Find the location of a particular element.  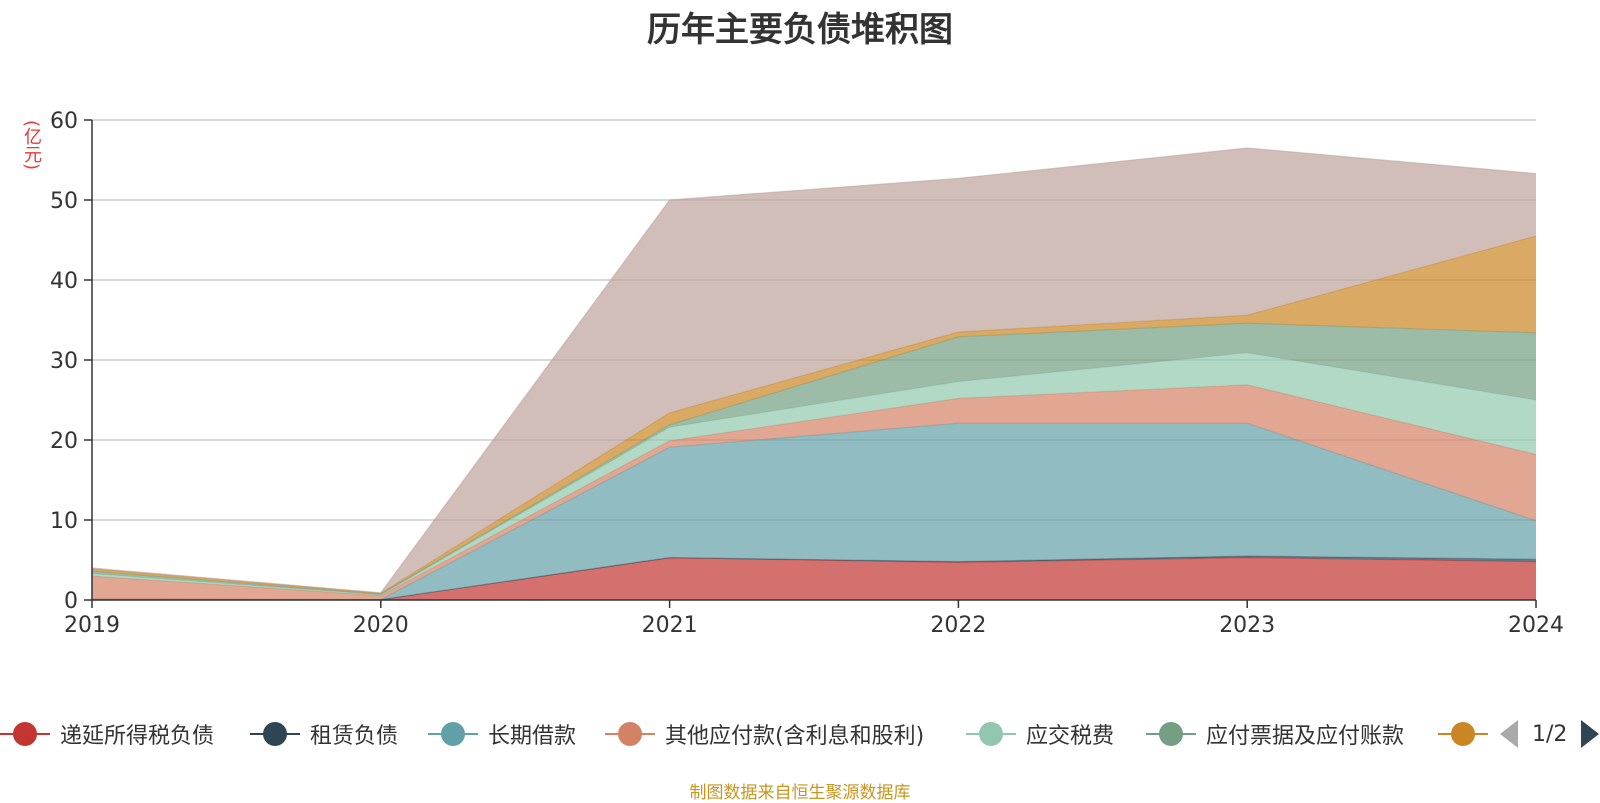

legend-label: 应交税费 is located at coordinates (1070, 736).